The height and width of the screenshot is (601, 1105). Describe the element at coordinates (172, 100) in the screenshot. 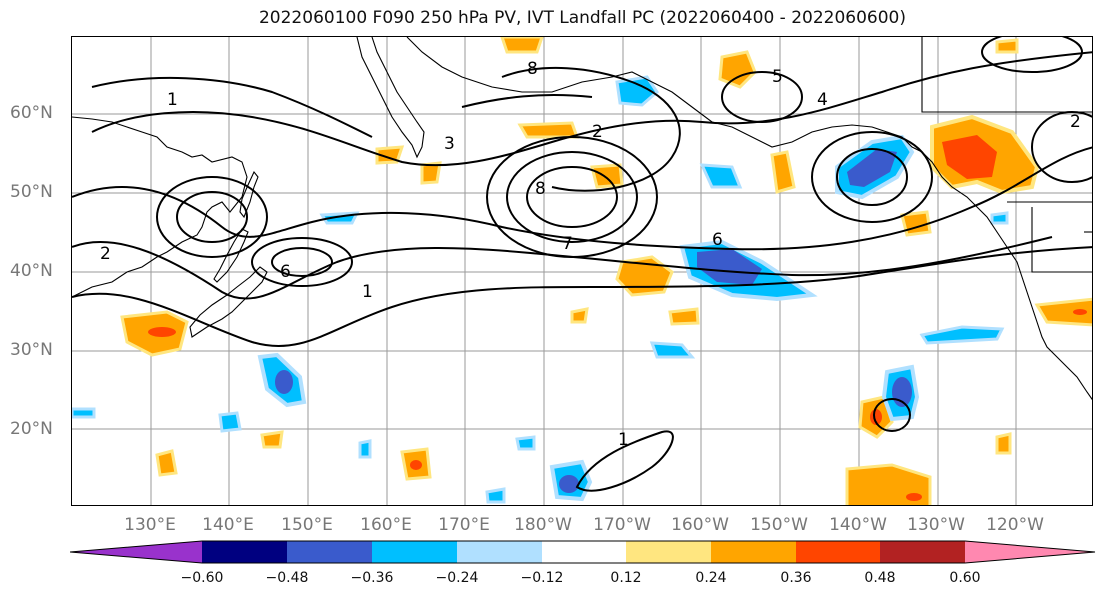

I see `contour-label-1: 1` at that location.